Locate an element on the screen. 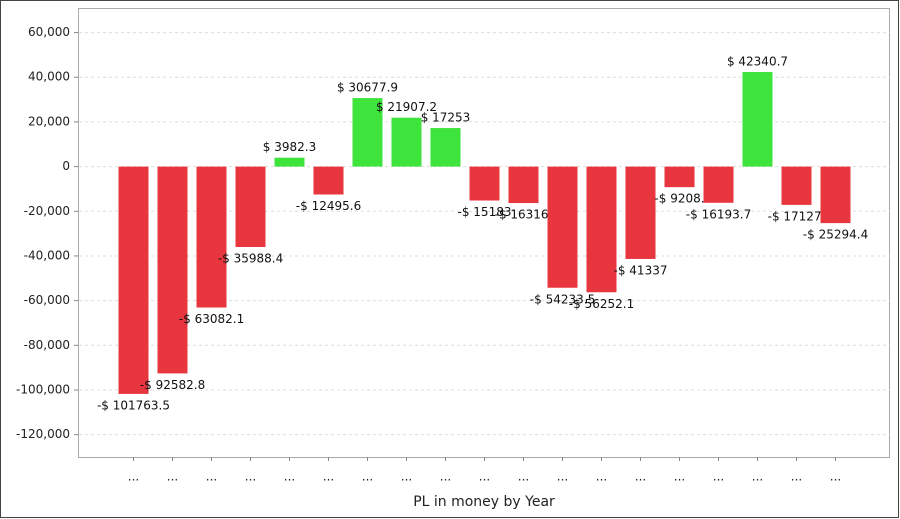 This screenshot has height=519, width=900. value-label: -$ 54233.5 is located at coordinates (562, 299).